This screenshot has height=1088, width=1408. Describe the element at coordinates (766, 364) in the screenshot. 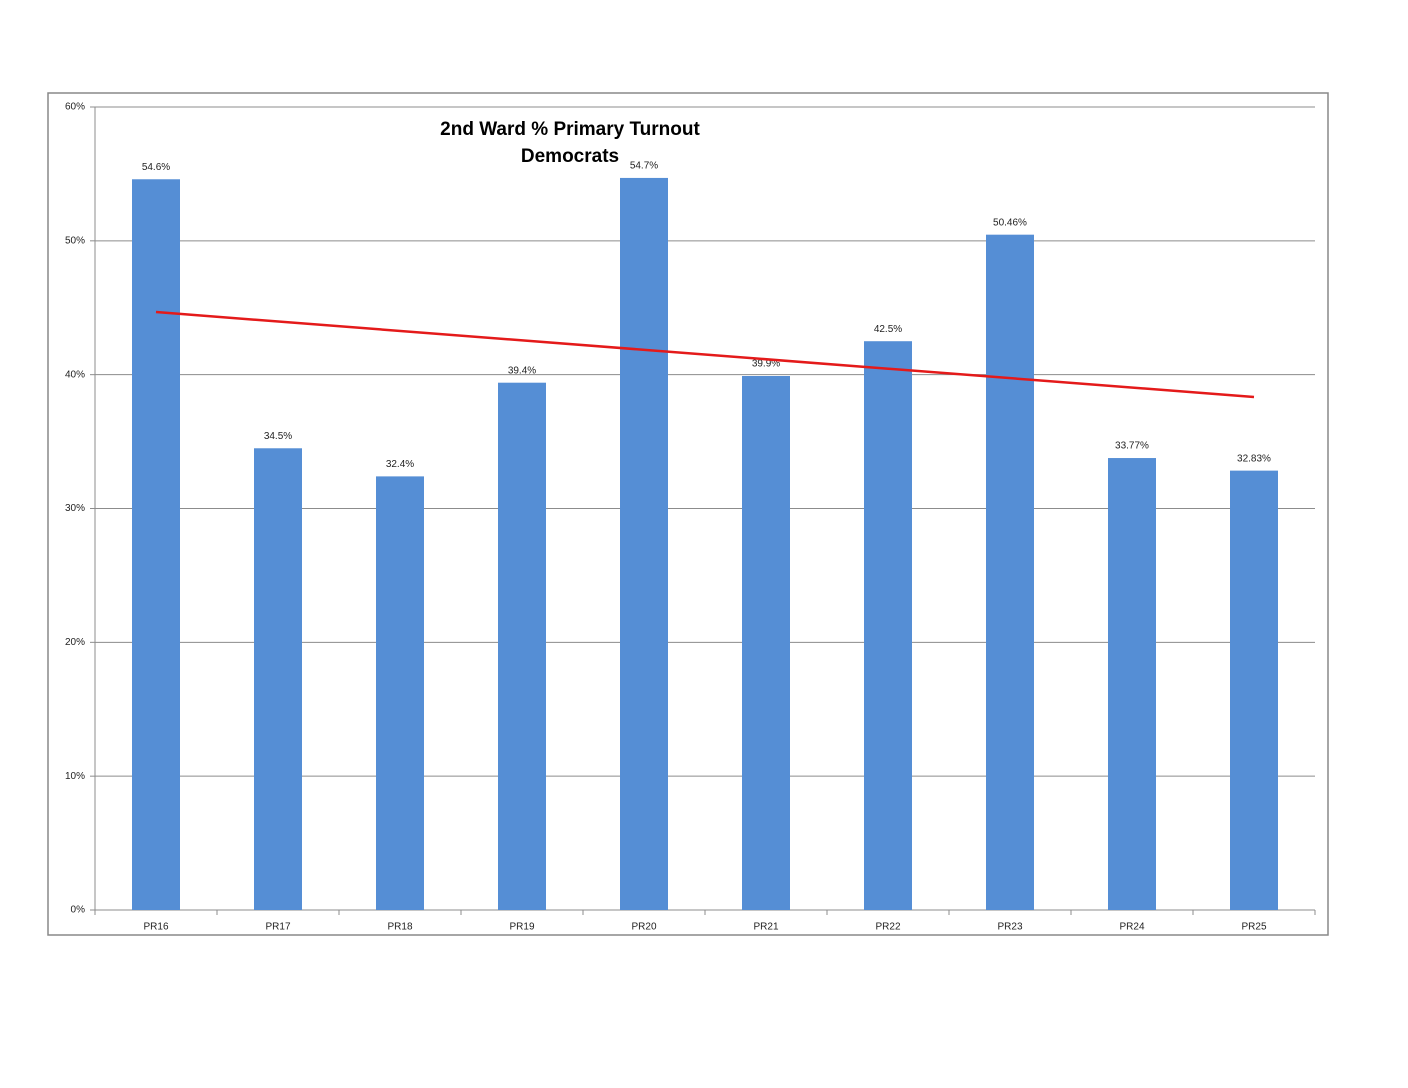

I see `data-label: 39.9%` at that location.